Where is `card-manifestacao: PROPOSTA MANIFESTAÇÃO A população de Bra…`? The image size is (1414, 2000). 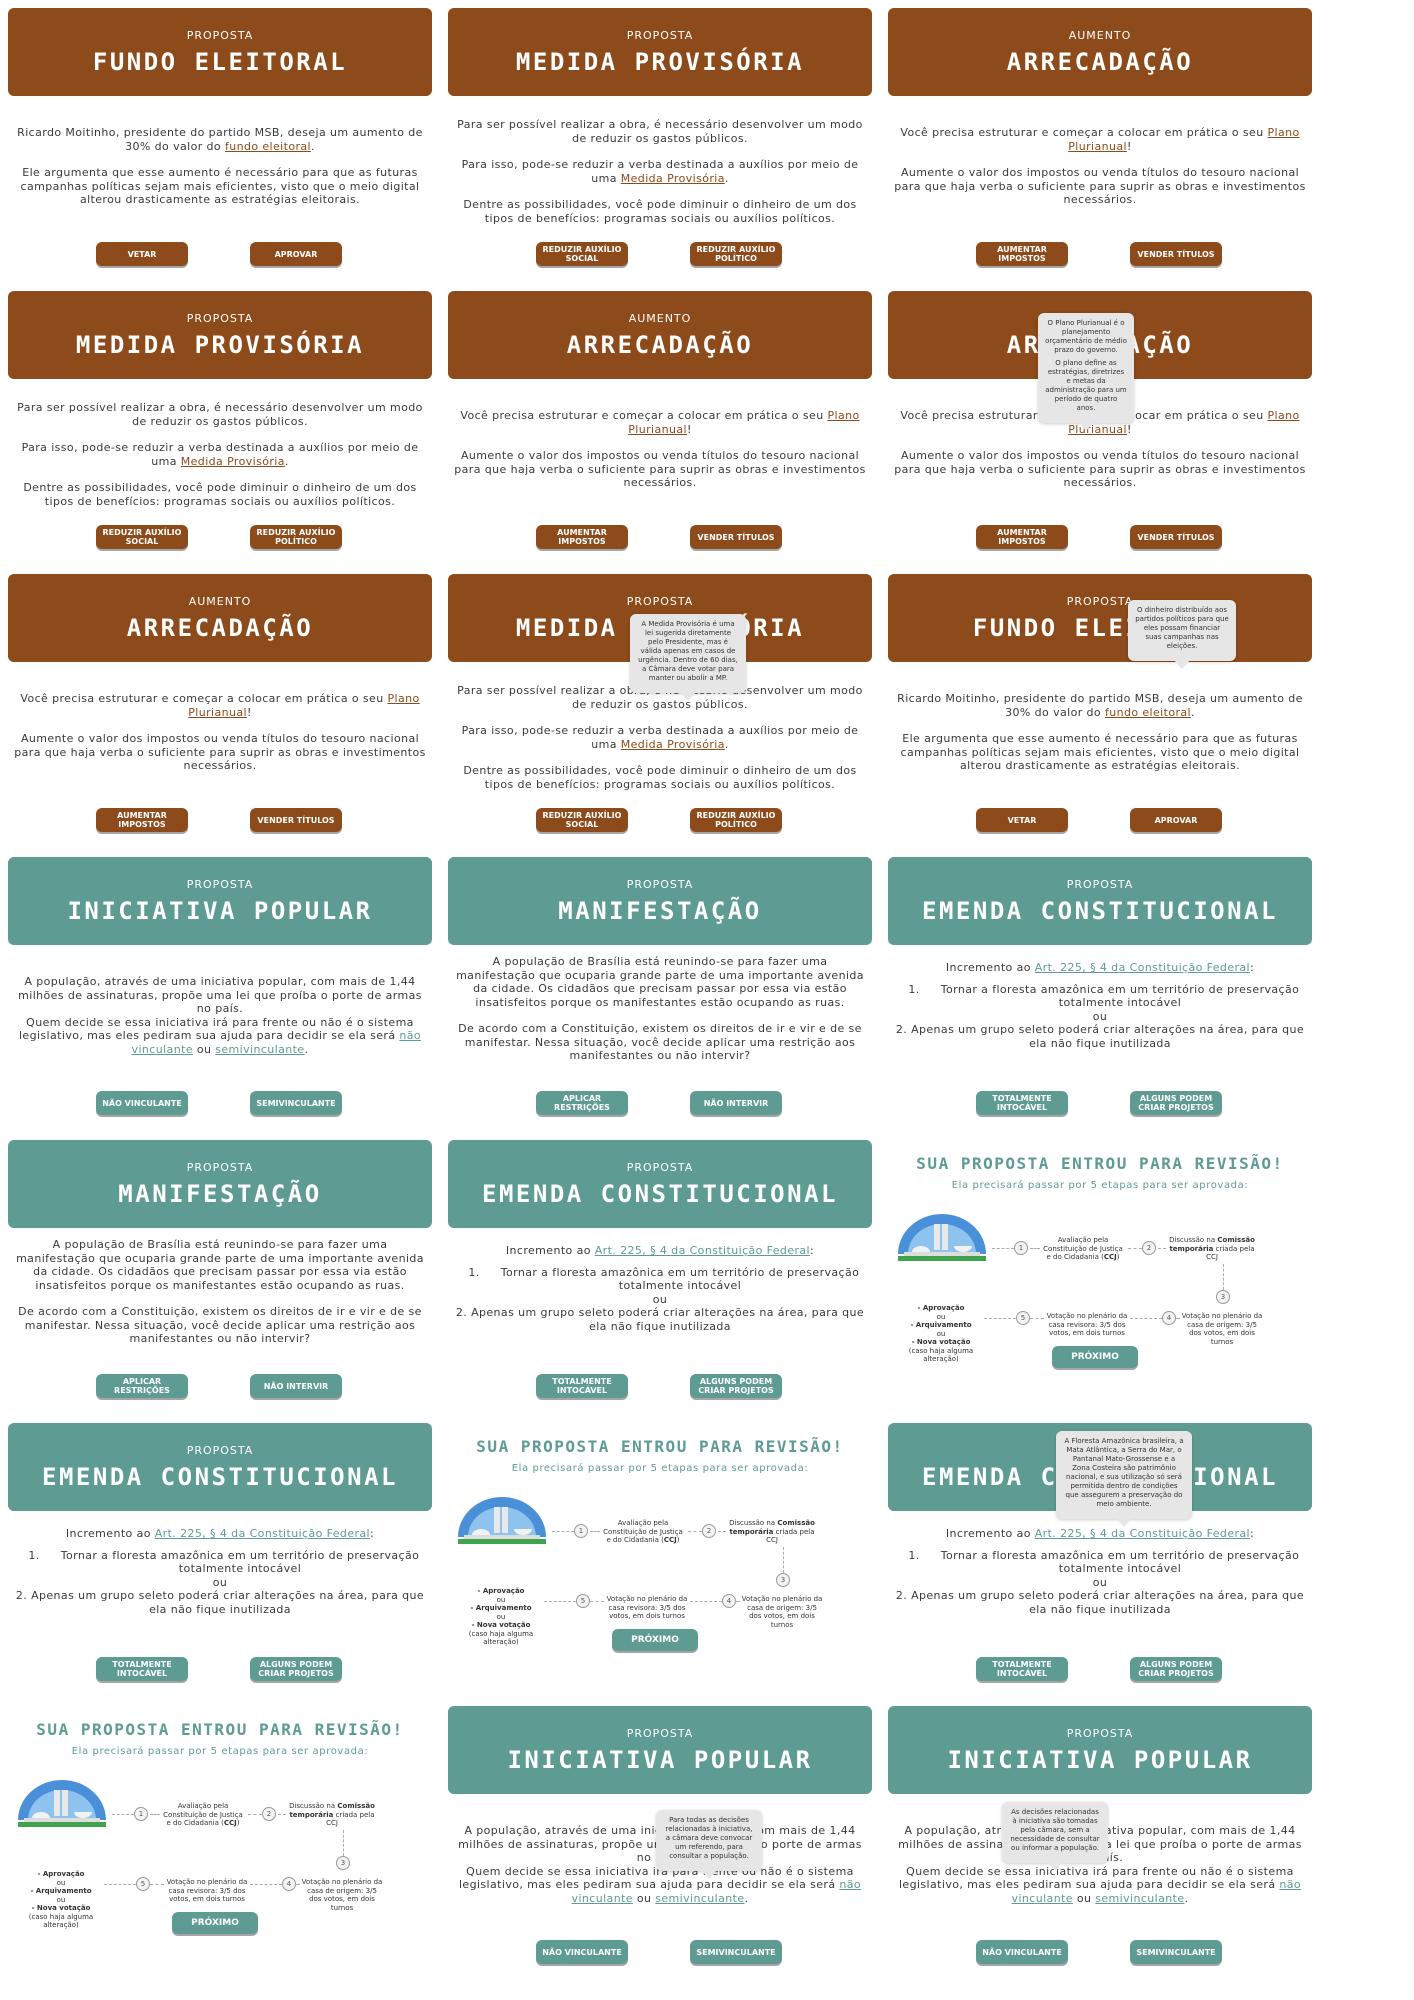
card-manifestacao: PROPOSTA MANIFESTAÇÃO A população de Bra… is located at coordinates (220, 1273).